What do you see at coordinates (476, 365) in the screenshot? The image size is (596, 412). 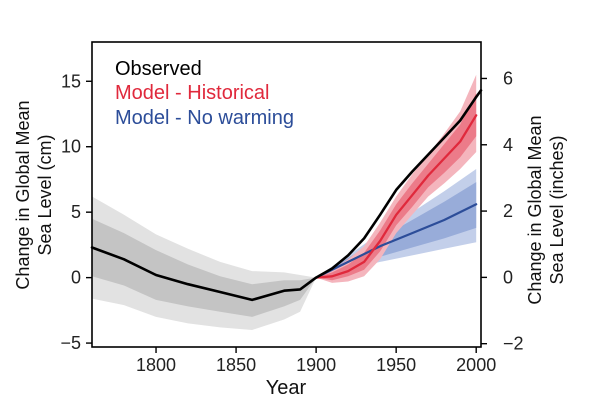 I see `x-tick-label: 2000` at bounding box center [476, 365].